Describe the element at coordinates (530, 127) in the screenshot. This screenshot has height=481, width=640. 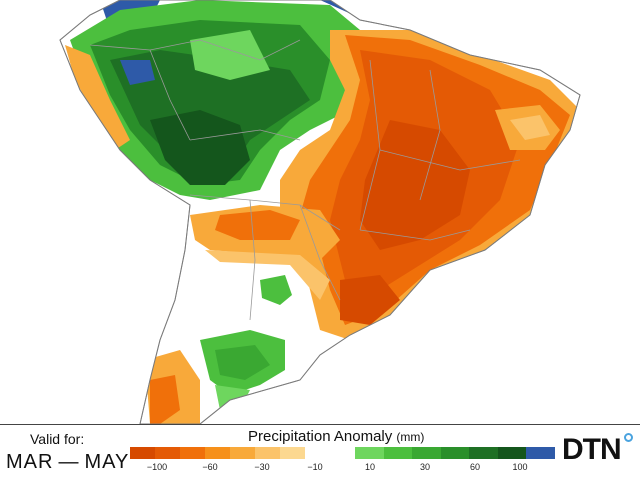
I see `anomaly-dry-10-northeast-patch` at that location.